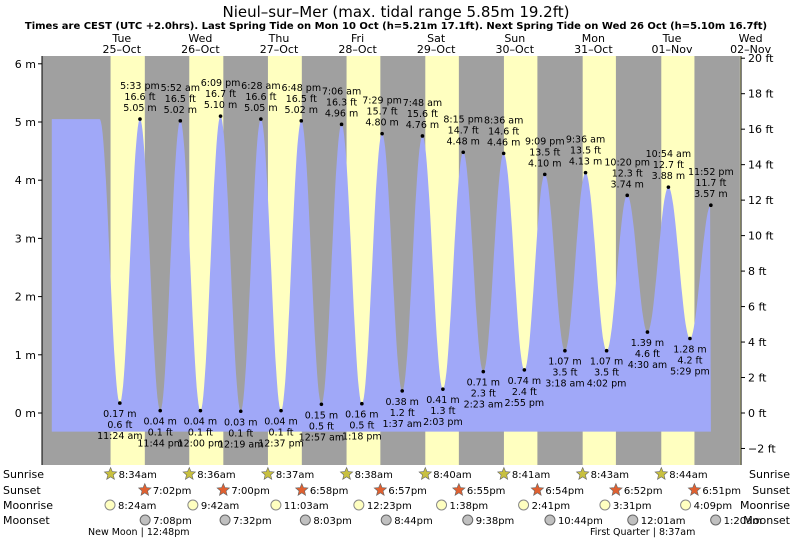 This screenshot has width=793, height=539. Describe the element at coordinates (382, 112) in the screenshot. I see `high-tide-ft: 15.7 ft` at that location.